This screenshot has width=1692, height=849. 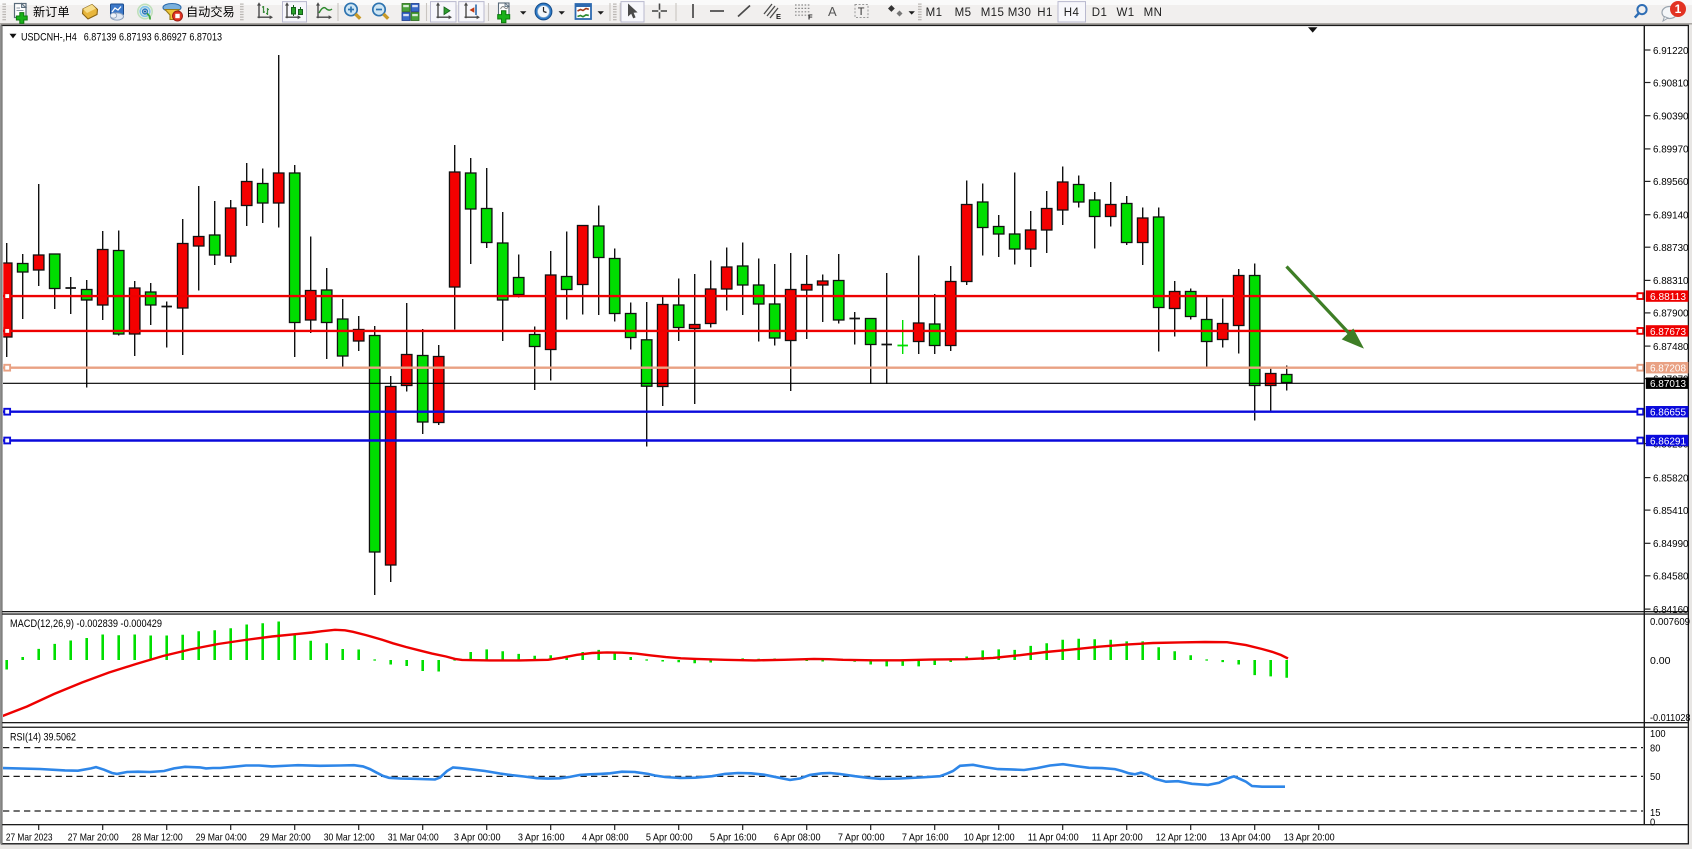 What do you see at coordinates (989, 838) in the screenshot?
I see `svg-text: 10 Apr 12:00` at bounding box center [989, 838].